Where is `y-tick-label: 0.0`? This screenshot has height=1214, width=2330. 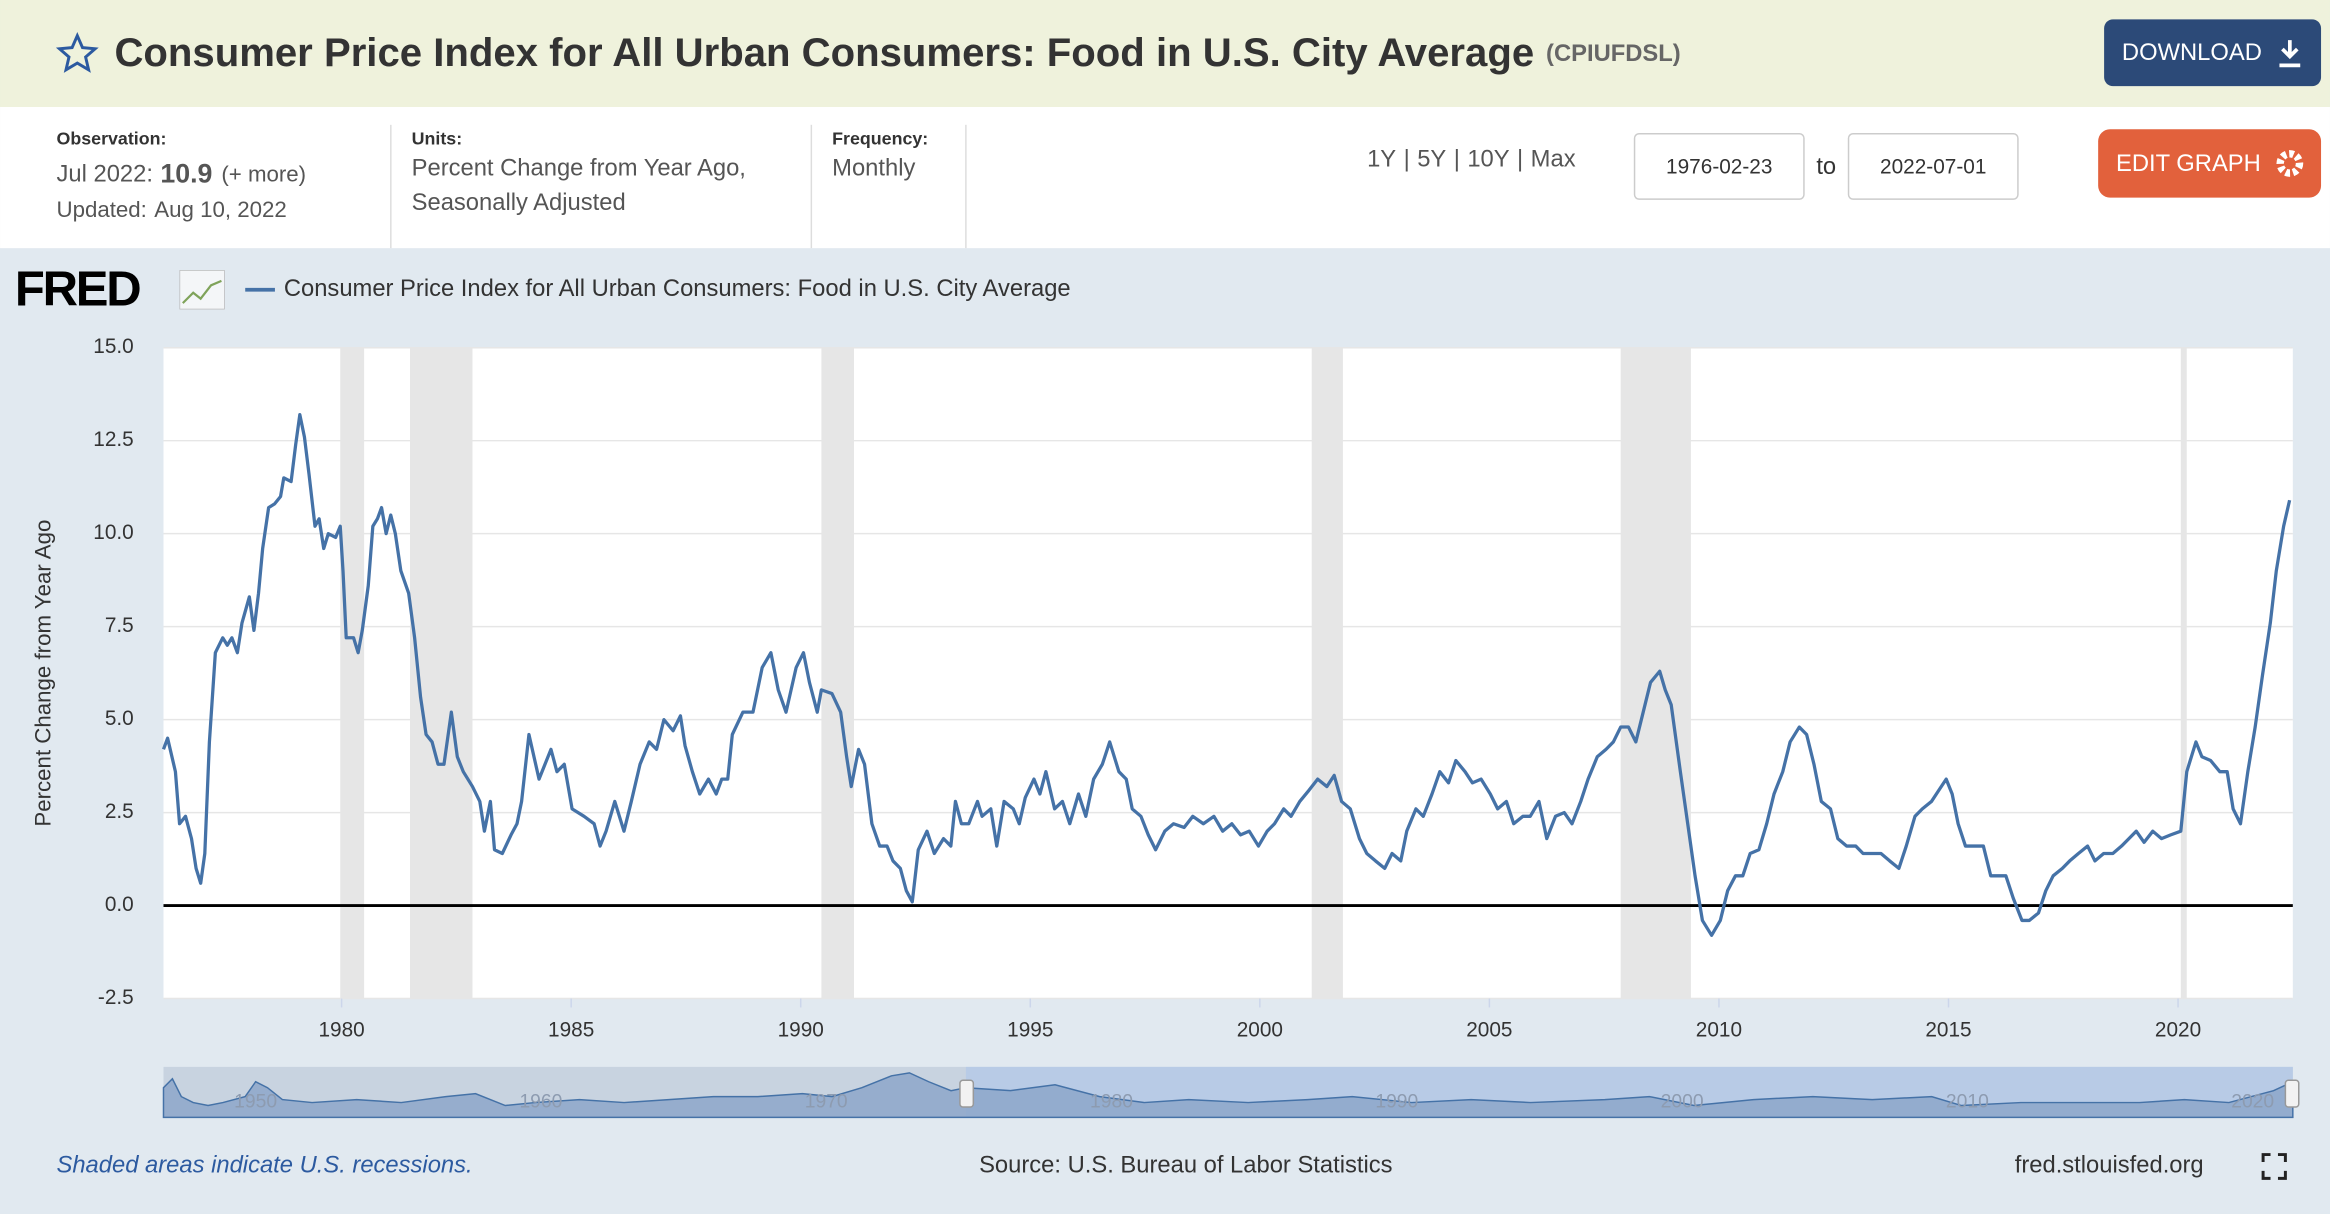
y-tick-label: 0.0 is located at coordinates (119, 904).